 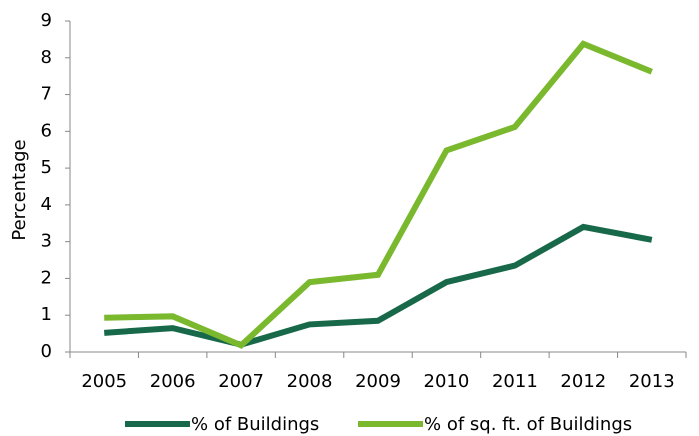 I want to click on y-tick-label: 4, so click(x=46, y=204).